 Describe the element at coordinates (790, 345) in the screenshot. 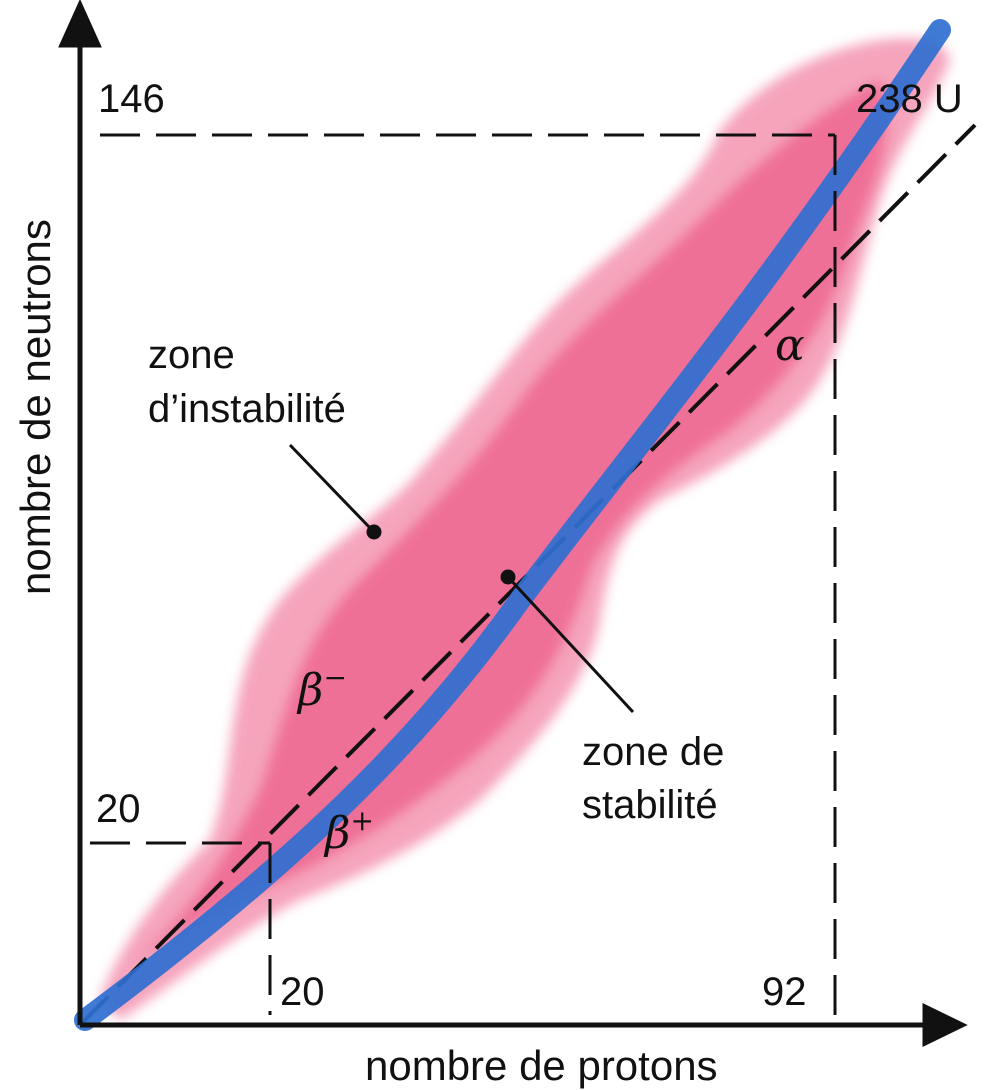

I see `alpha-label: α` at that location.